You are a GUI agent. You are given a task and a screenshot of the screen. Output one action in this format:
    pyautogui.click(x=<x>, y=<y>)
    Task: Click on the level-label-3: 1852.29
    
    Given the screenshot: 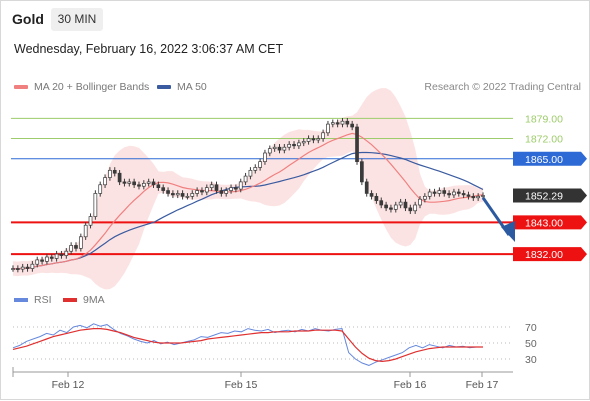 What is the action you would take?
    pyautogui.click(x=544, y=196)
    